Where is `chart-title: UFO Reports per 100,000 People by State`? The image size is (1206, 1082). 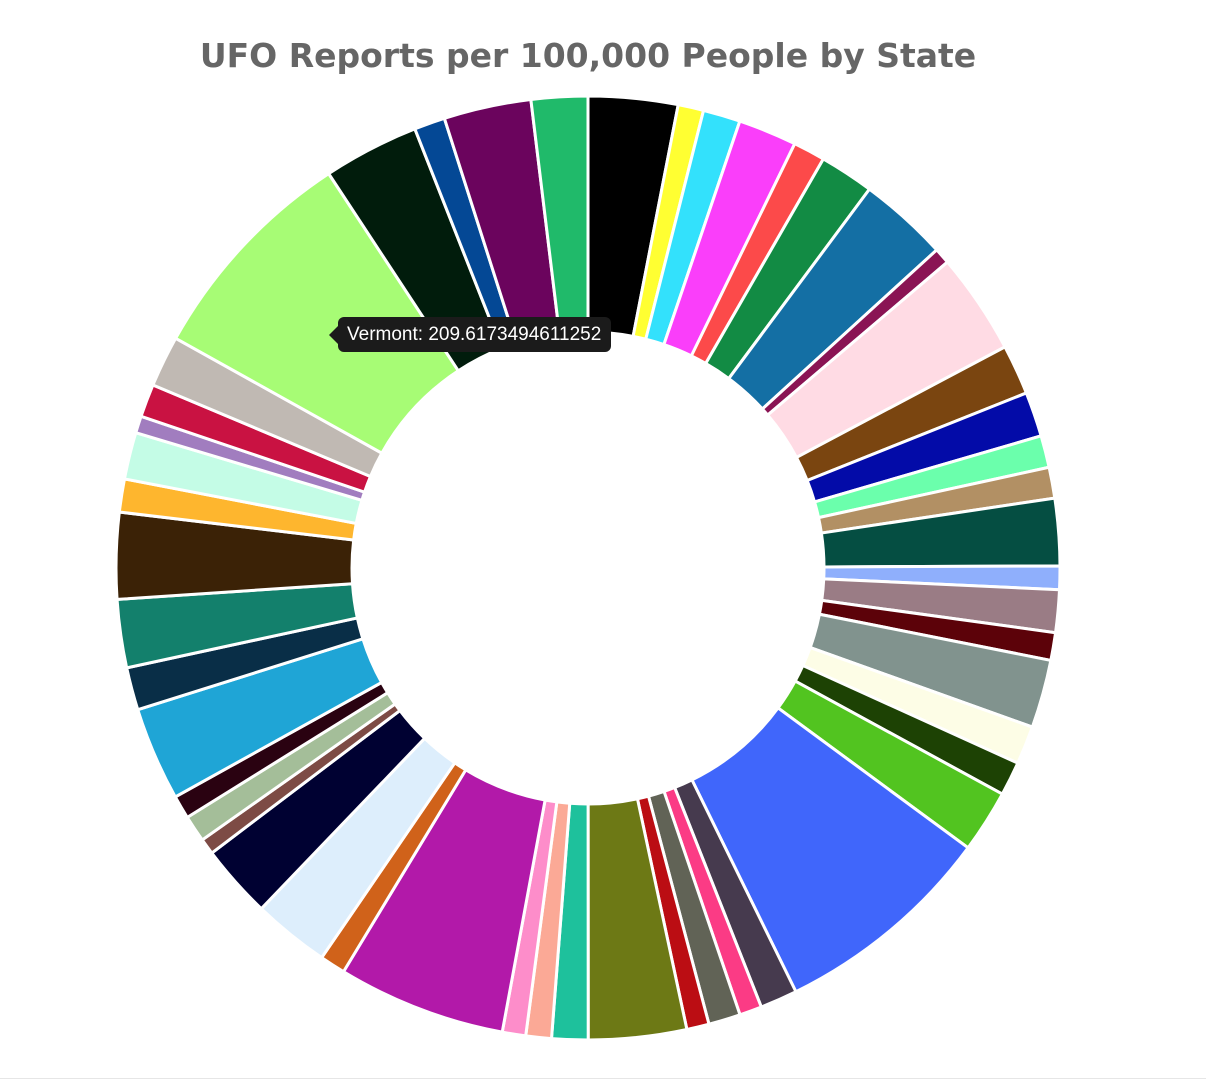 chart-title: UFO Reports per 100,000 People by State is located at coordinates (588, 55).